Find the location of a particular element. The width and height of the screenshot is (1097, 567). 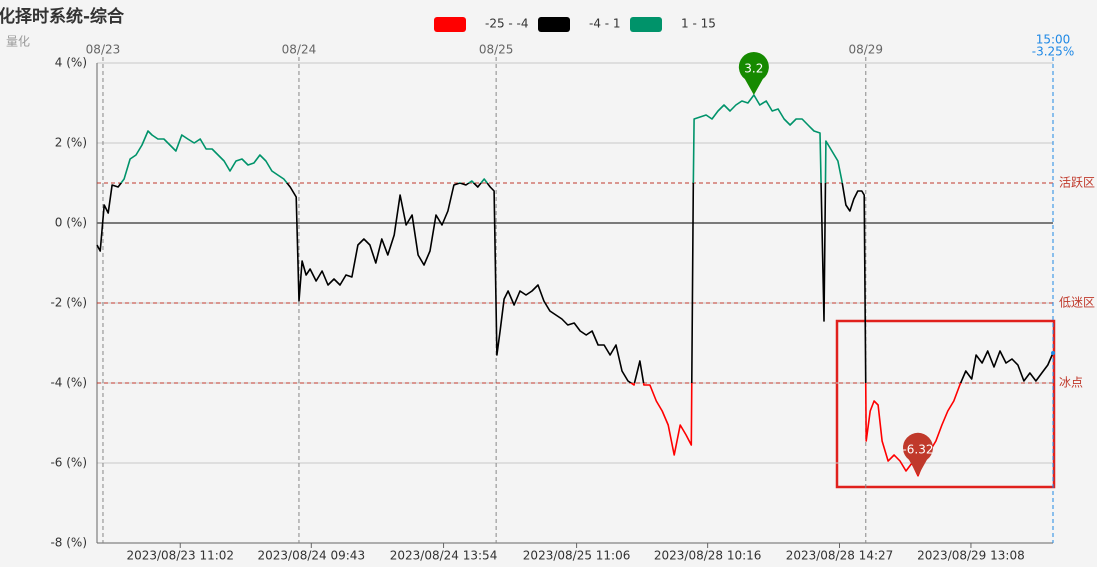

x-tick-label: 2023/08/24 09:43 is located at coordinates (312, 556).